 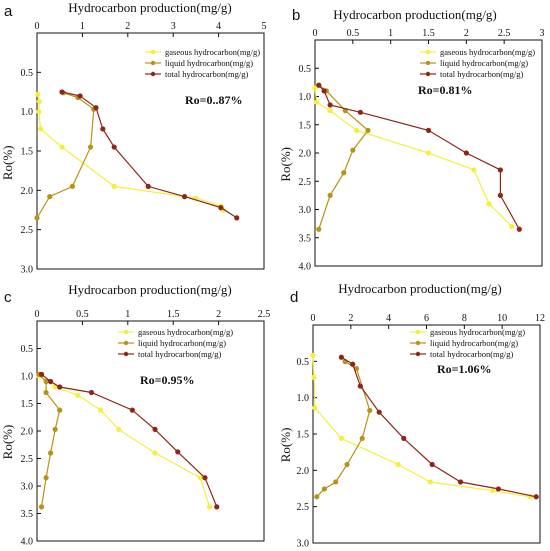 I want to click on x-tick-label: 5, so click(x=264, y=26).